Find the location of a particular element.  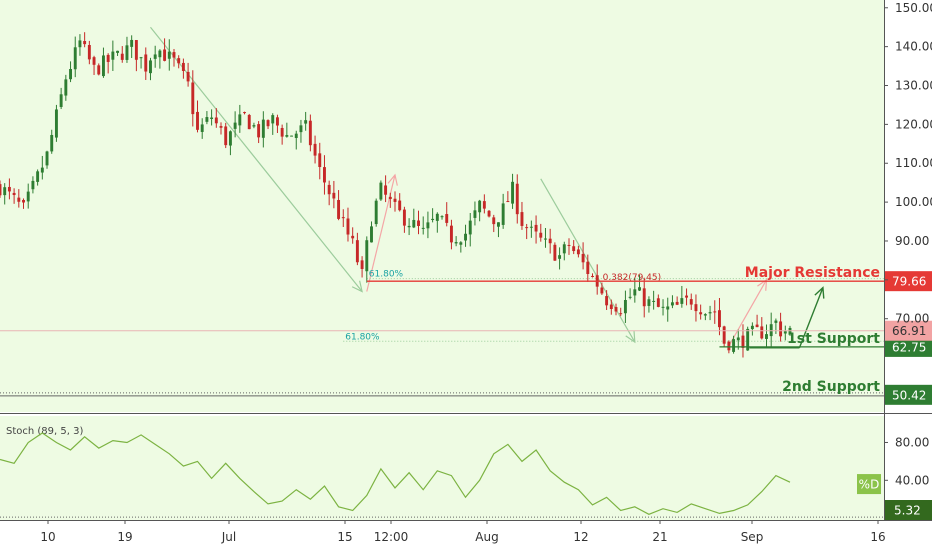

stoch-y-tick-label: 40.00 is located at coordinates (912, 480).